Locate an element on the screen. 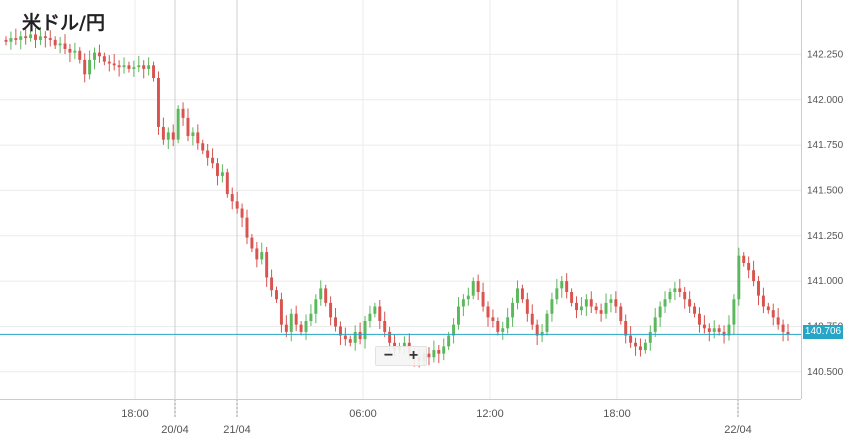  x-tick-label: 06:00 is located at coordinates (363, 414).